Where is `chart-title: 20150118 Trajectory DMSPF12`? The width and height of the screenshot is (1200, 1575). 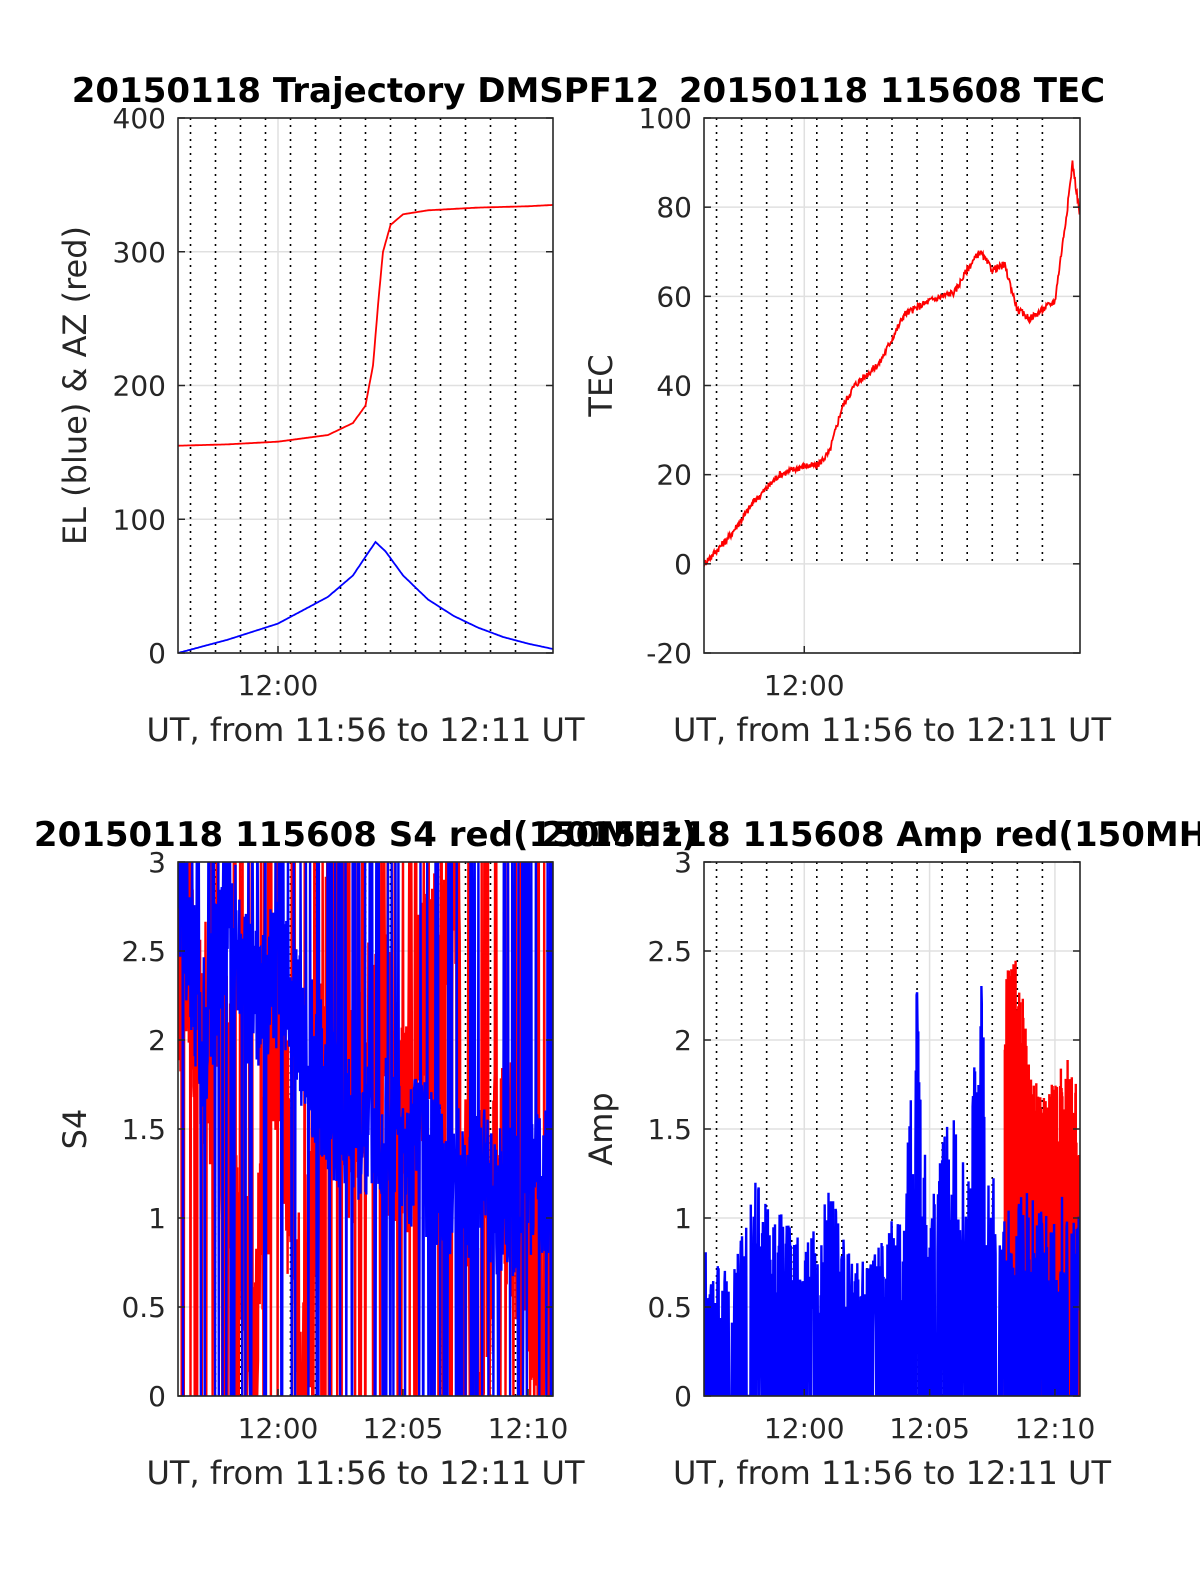 chart-title: 20150118 Trajectory DMSPF12 is located at coordinates (366, 91).